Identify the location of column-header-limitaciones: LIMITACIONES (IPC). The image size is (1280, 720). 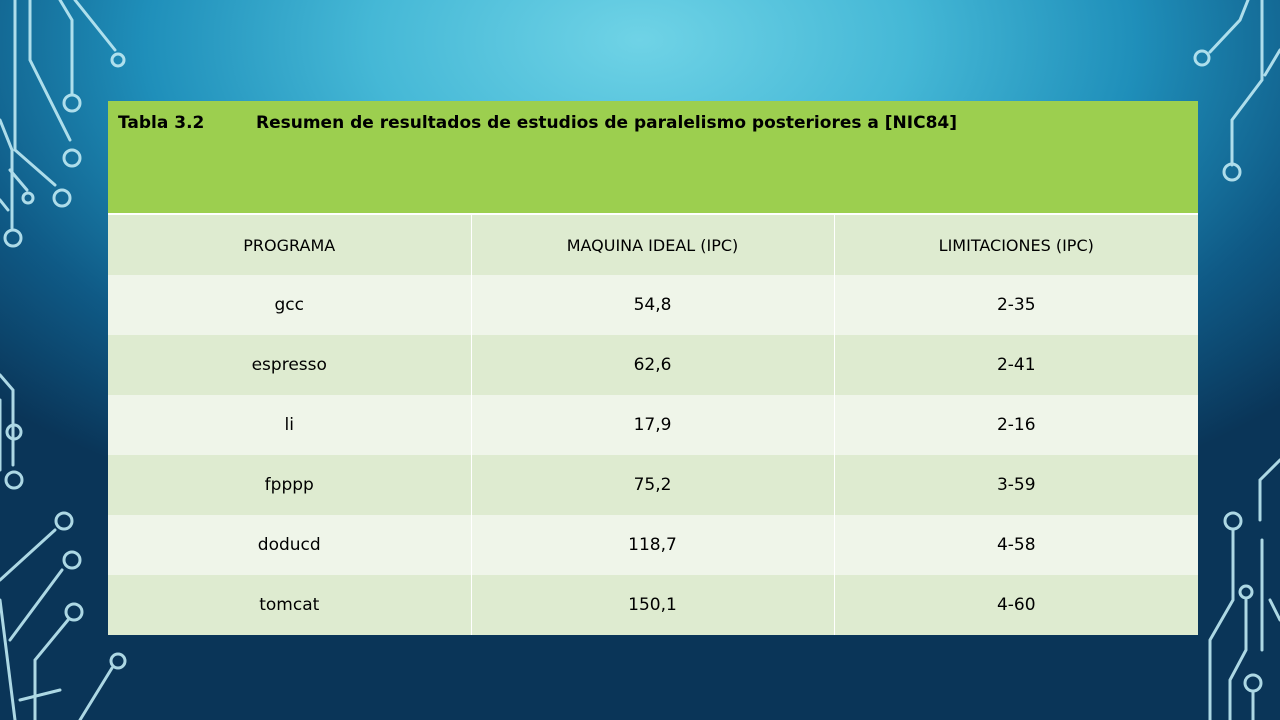
(1016, 244).